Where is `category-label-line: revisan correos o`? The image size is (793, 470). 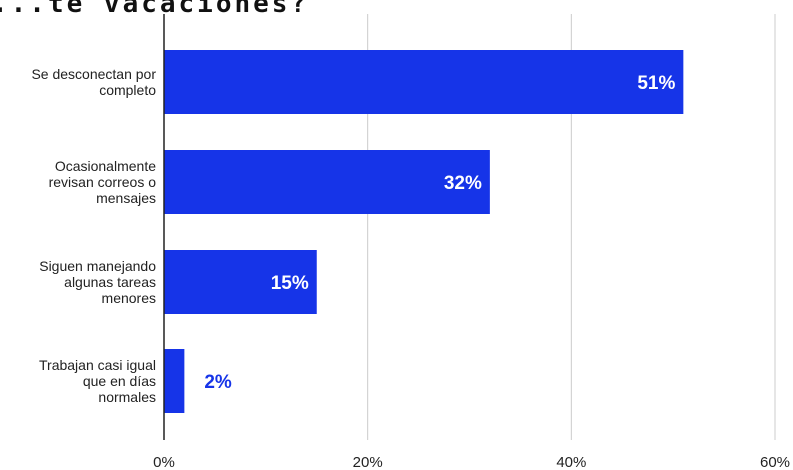 category-label-line: revisan correos o is located at coordinates (103, 182).